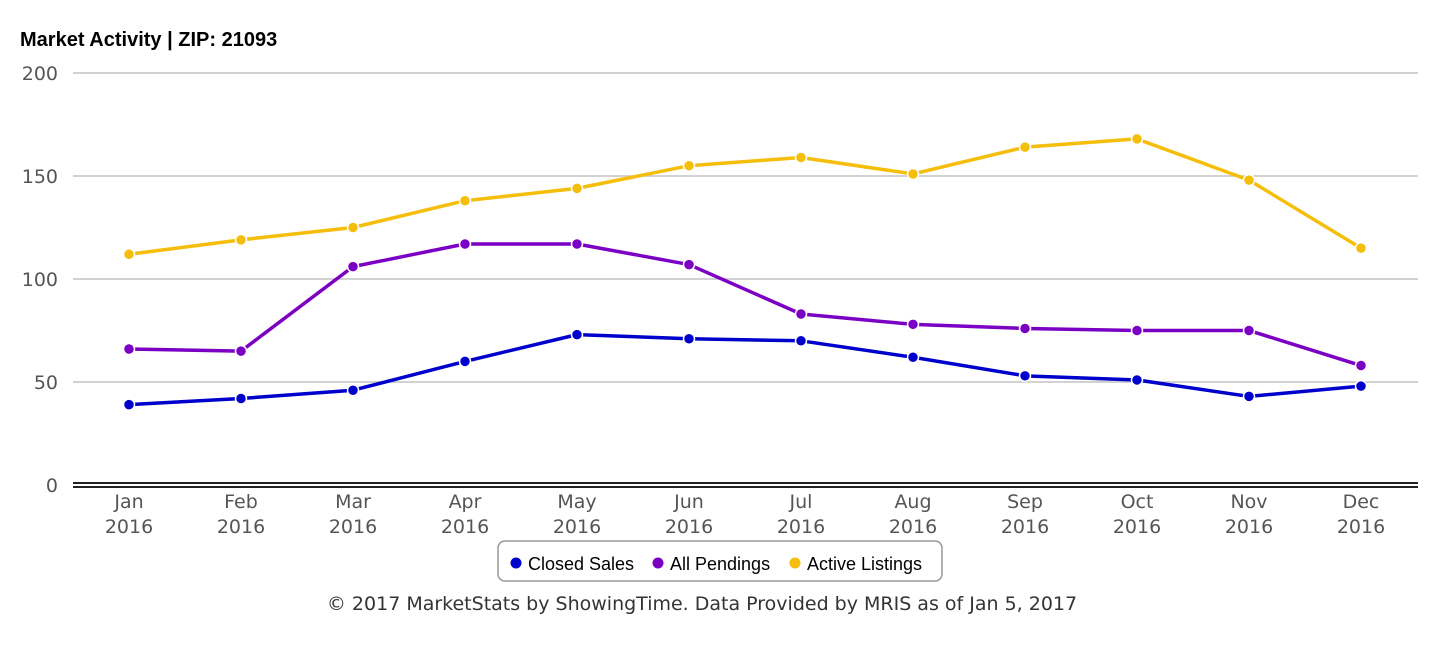 The height and width of the screenshot is (648, 1452). I want to click on y-tick-label: 100, so click(40, 280).